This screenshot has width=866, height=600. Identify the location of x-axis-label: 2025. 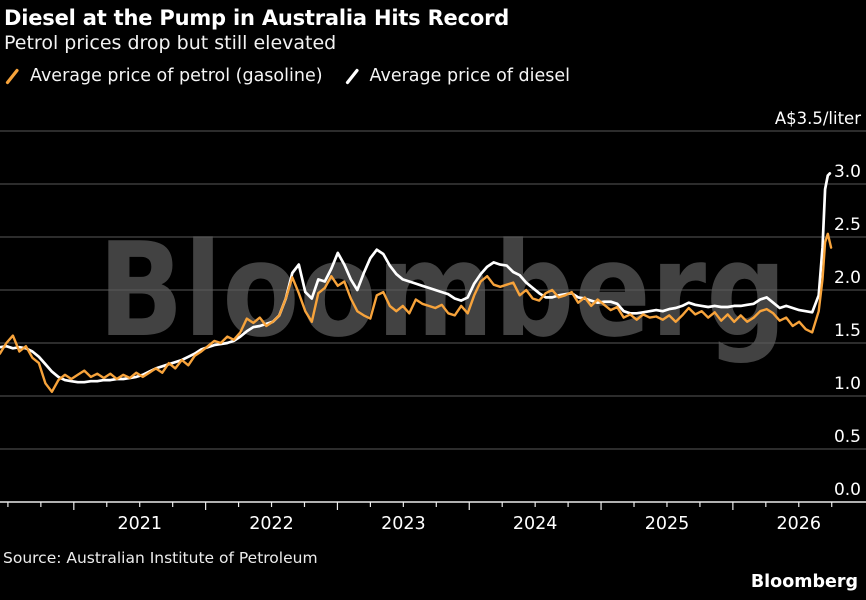
(667, 524).